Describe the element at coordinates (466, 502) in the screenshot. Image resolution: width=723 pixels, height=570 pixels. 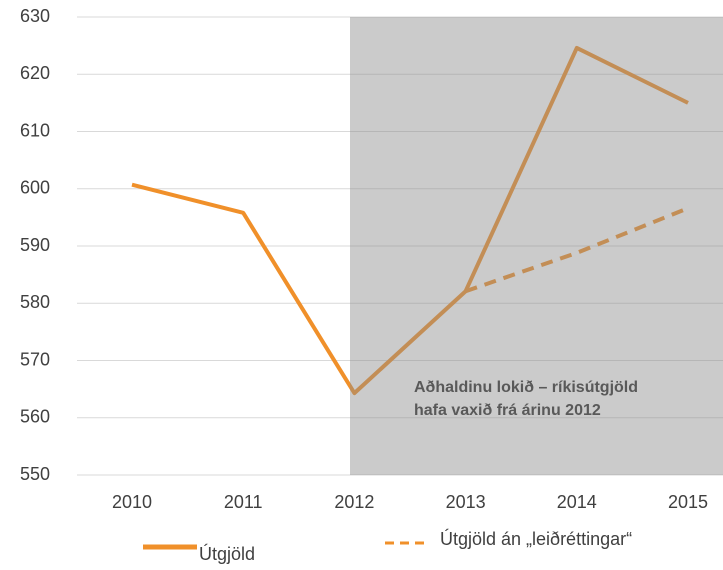
I see `x-tick-label: 2013` at that location.